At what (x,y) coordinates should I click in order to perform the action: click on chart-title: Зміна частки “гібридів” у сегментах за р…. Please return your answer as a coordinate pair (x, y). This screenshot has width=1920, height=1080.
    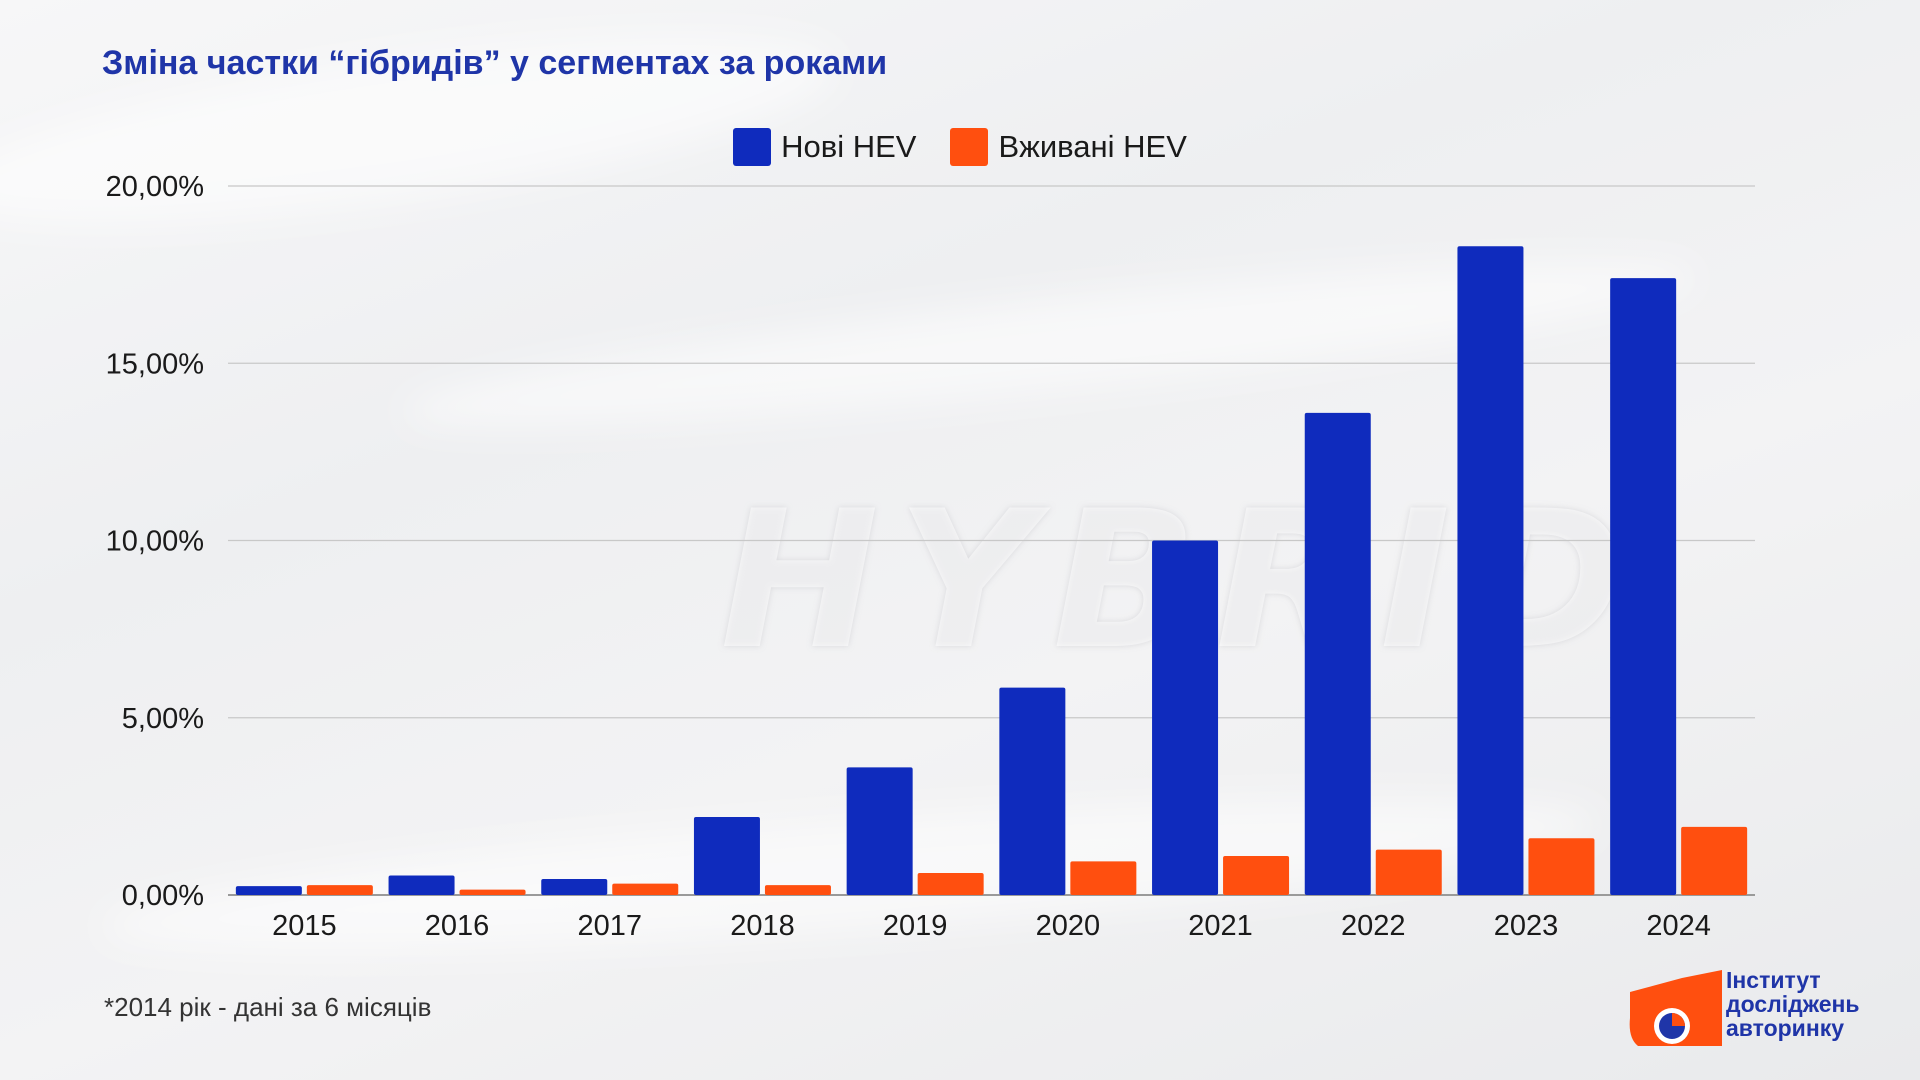
    Looking at the image, I should click on (495, 63).